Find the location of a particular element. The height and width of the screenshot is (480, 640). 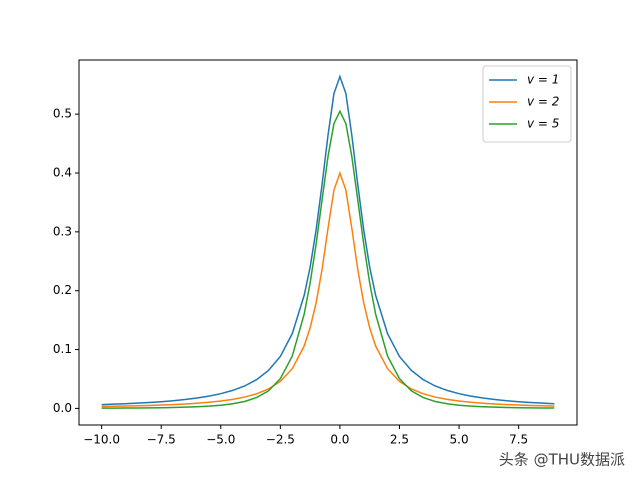

y-tick-label: 0.5 is located at coordinates (62, 114).